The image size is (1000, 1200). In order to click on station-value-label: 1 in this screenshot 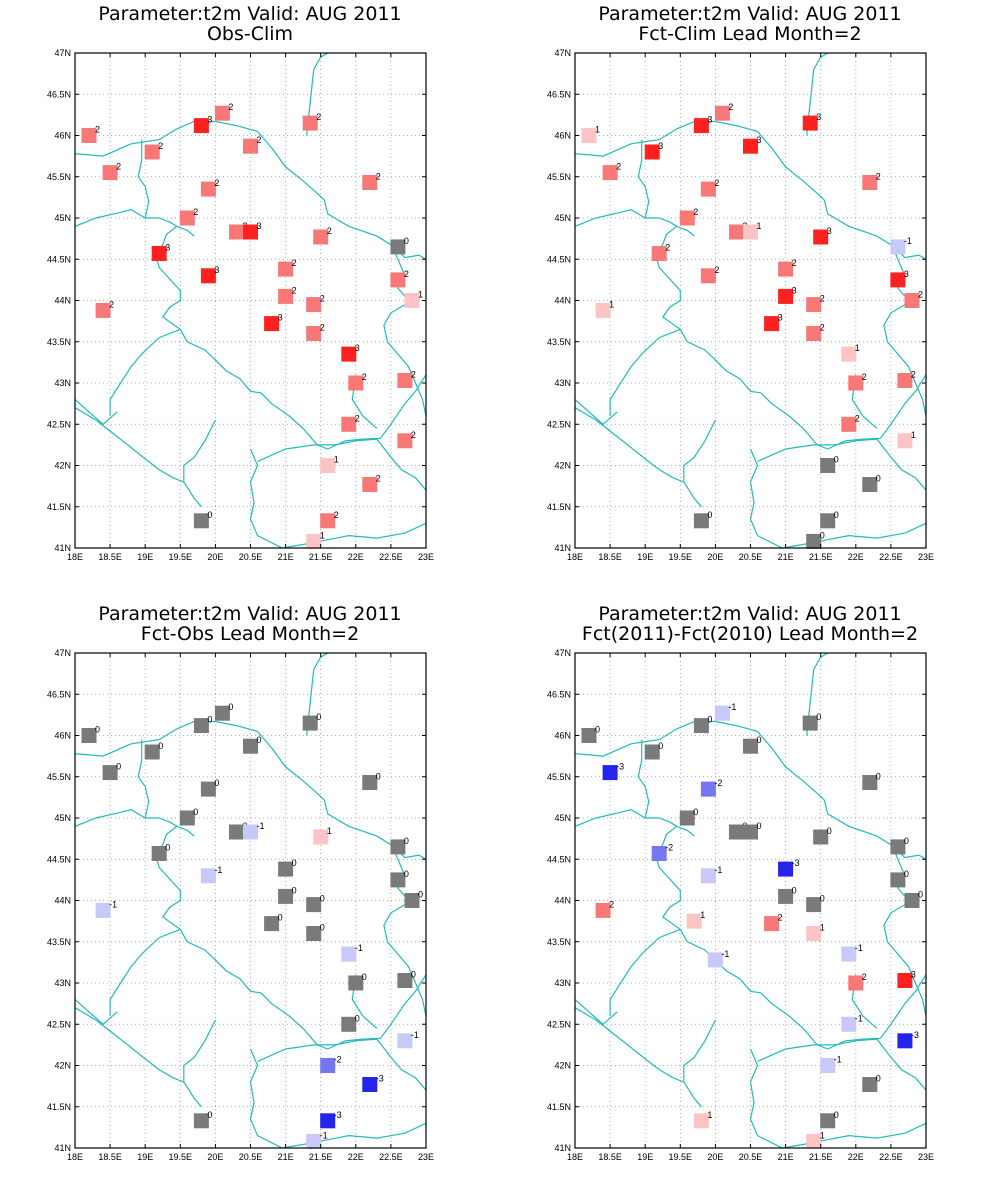, I will do `click(759, 226)`.